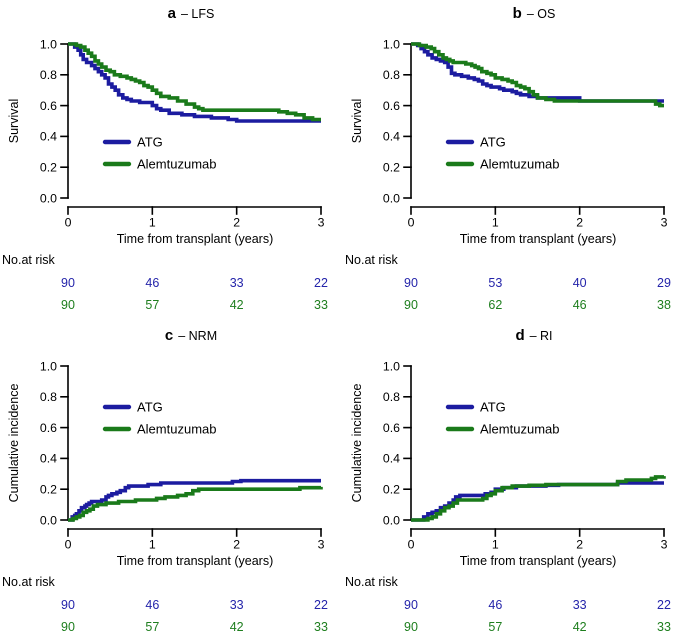  Describe the element at coordinates (495, 305) in the screenshot. I see `risk-count-alemtuzumab: 62` at that location.